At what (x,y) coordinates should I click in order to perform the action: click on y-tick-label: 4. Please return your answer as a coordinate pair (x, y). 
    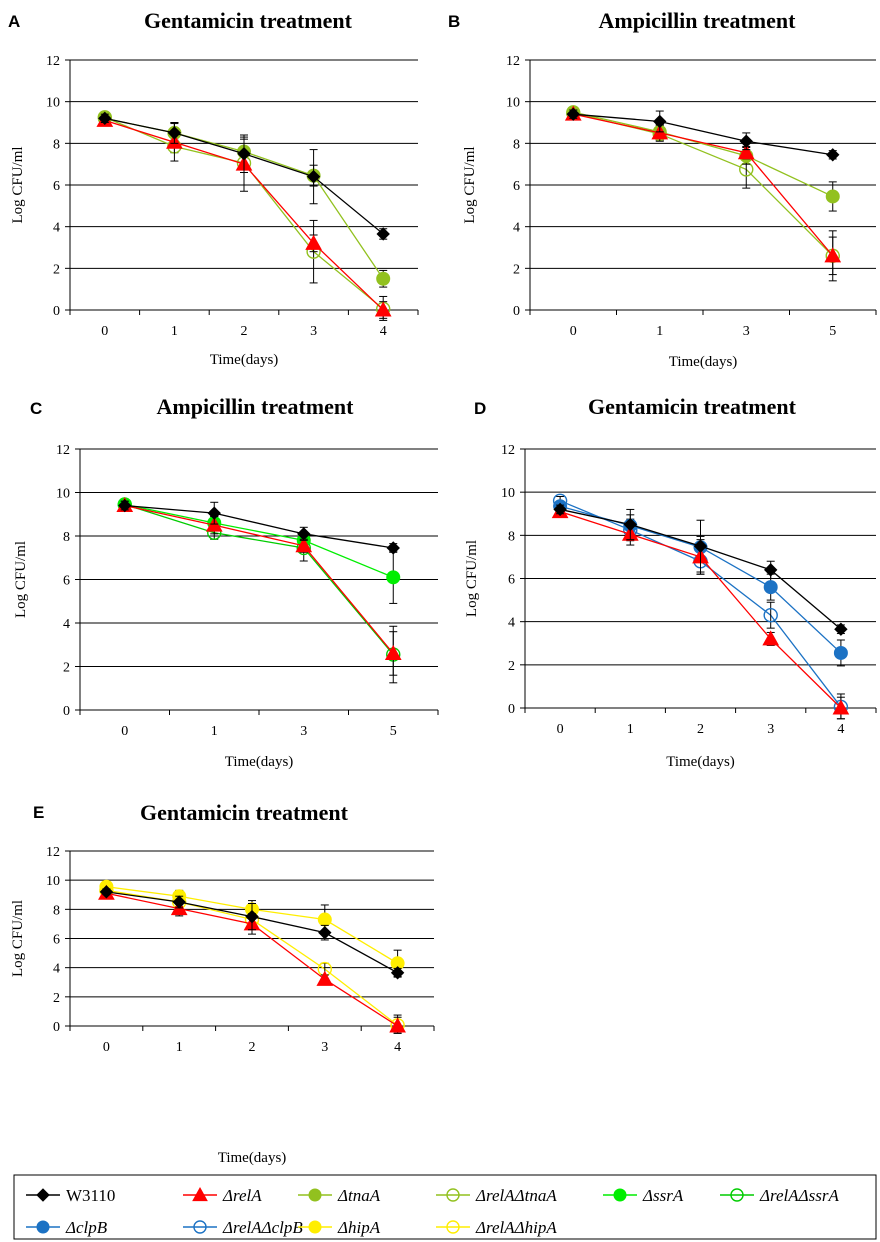
    Looking at the image, I should click on (516, 228).